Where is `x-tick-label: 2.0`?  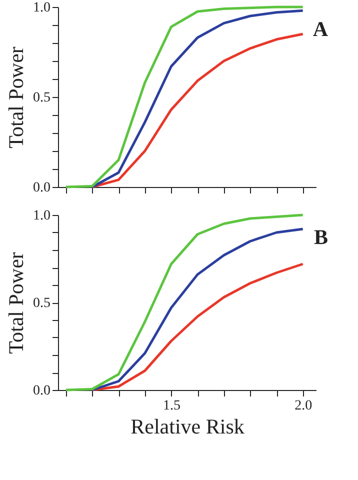 x-tick-label: 2.0 is located at coordinates (303, 406).